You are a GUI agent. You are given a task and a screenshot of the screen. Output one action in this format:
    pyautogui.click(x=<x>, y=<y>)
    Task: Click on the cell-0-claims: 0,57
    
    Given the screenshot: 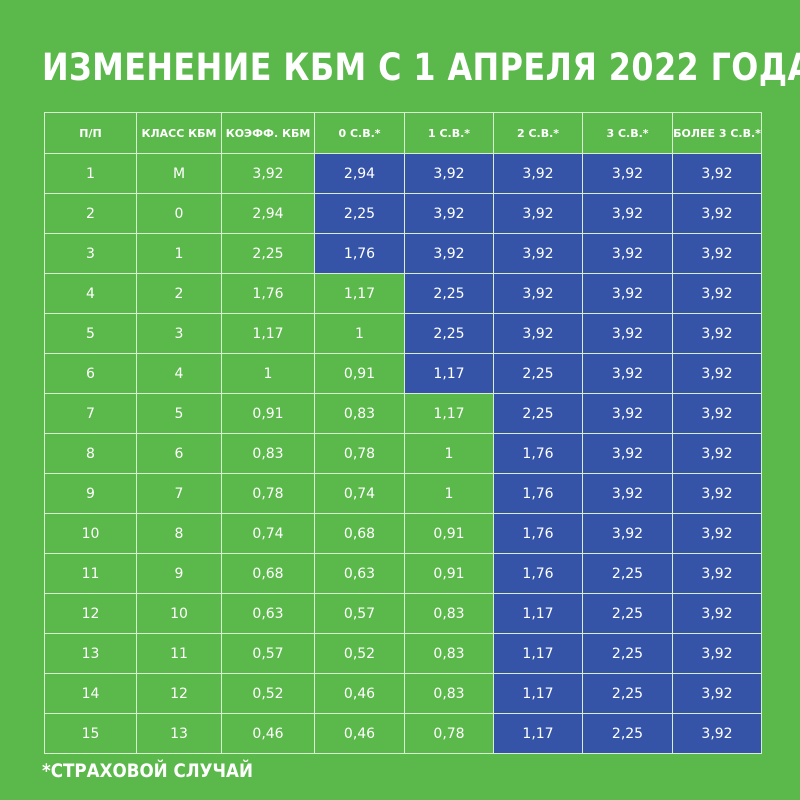 What is the action you would take?
    pyautogui.click(x=359, y=613)
    